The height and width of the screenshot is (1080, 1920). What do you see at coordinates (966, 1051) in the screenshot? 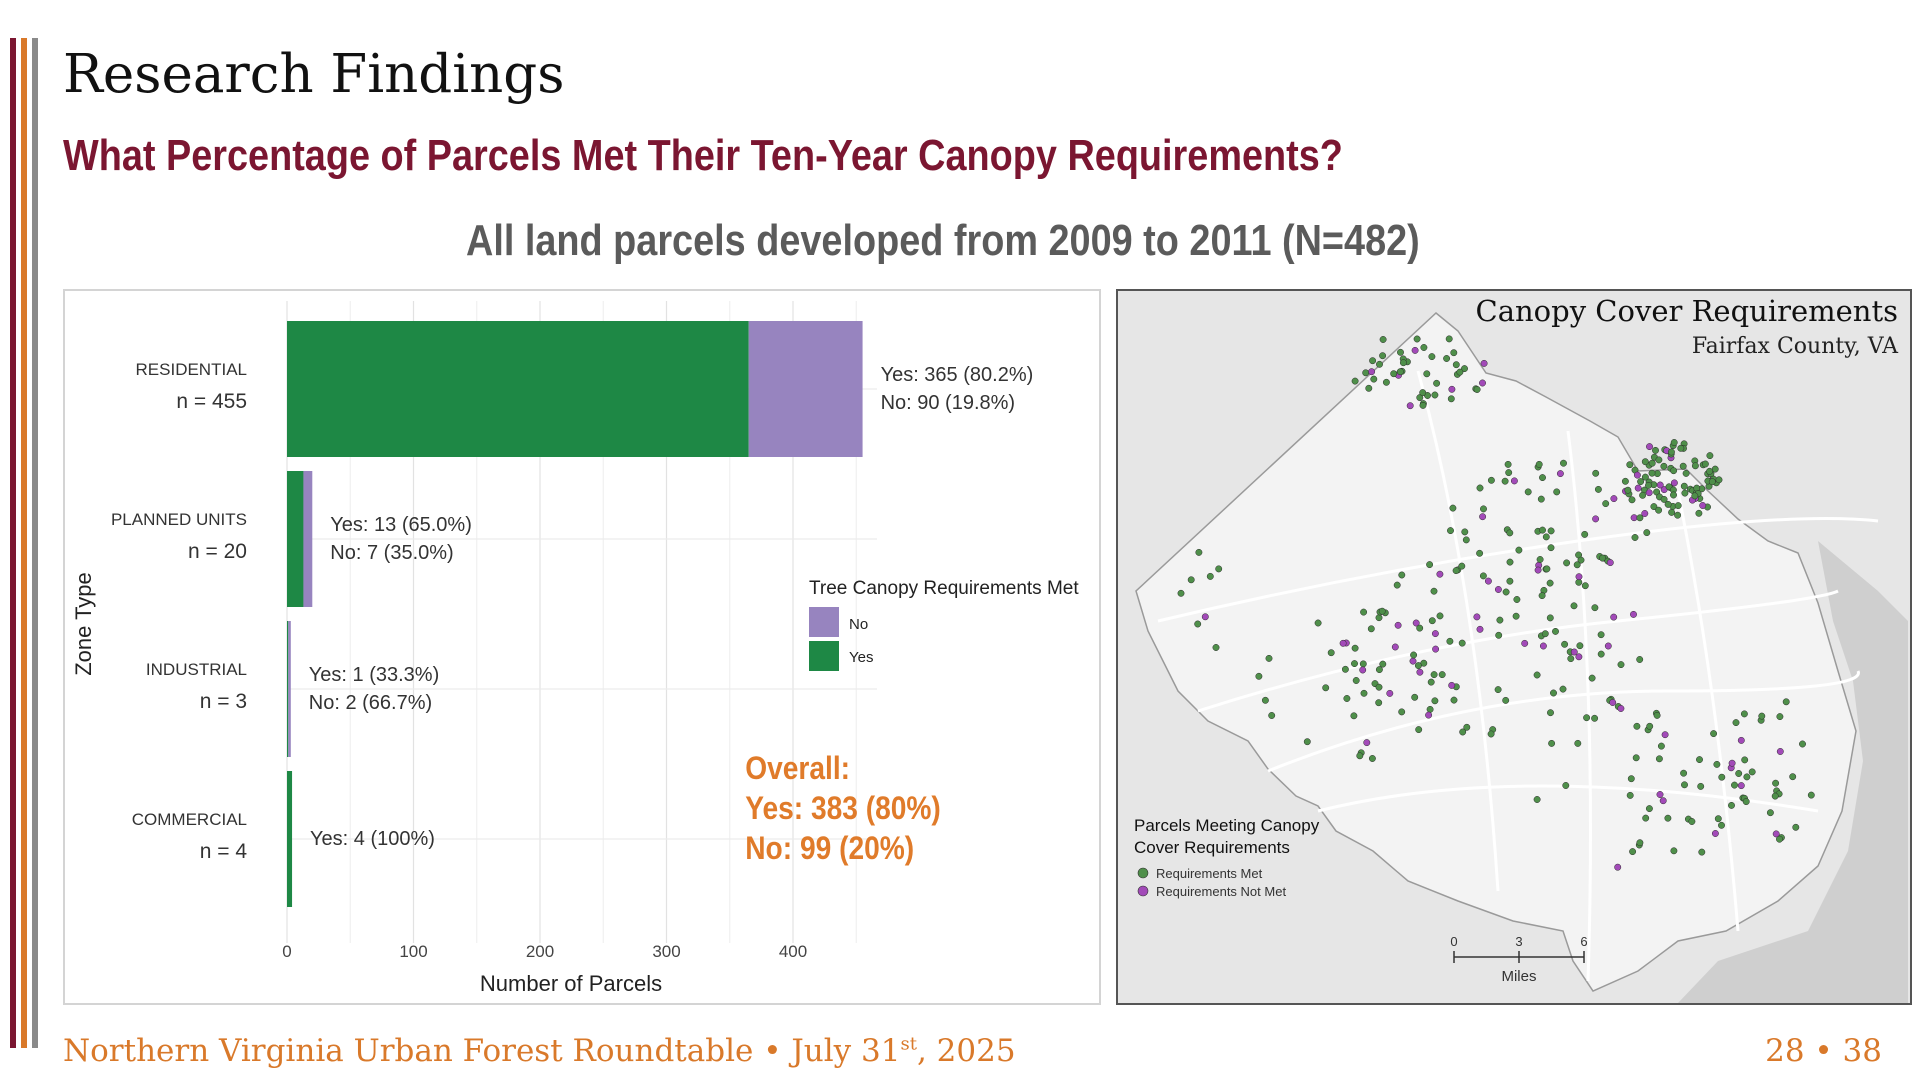
I see `footer-suffix: , 2025` at bounding box center [966, 1051].